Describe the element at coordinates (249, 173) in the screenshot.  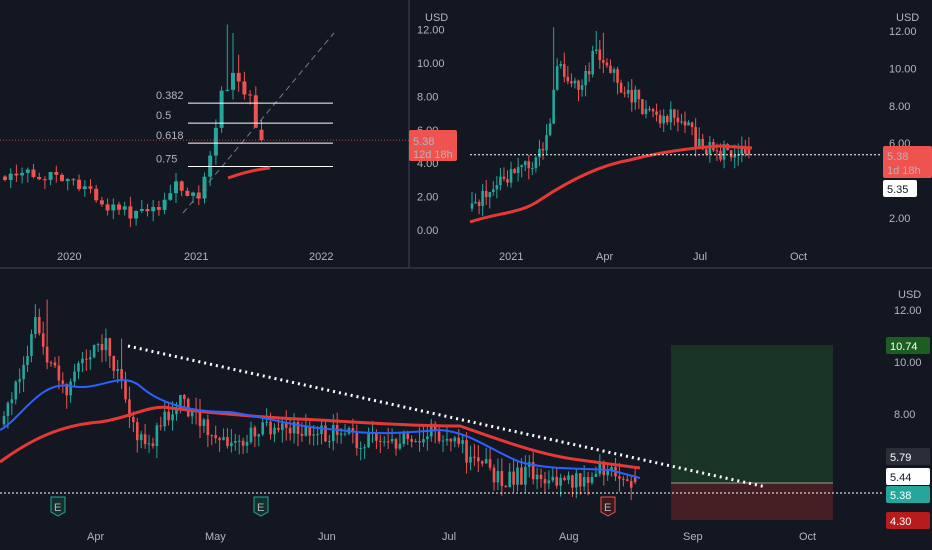
I see `moving-average-line` at that location.